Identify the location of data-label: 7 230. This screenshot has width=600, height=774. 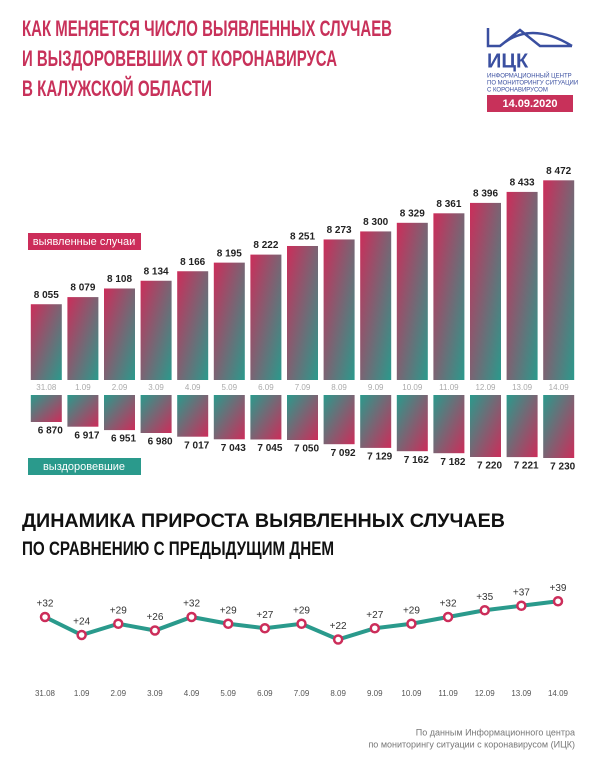
(562, 467).